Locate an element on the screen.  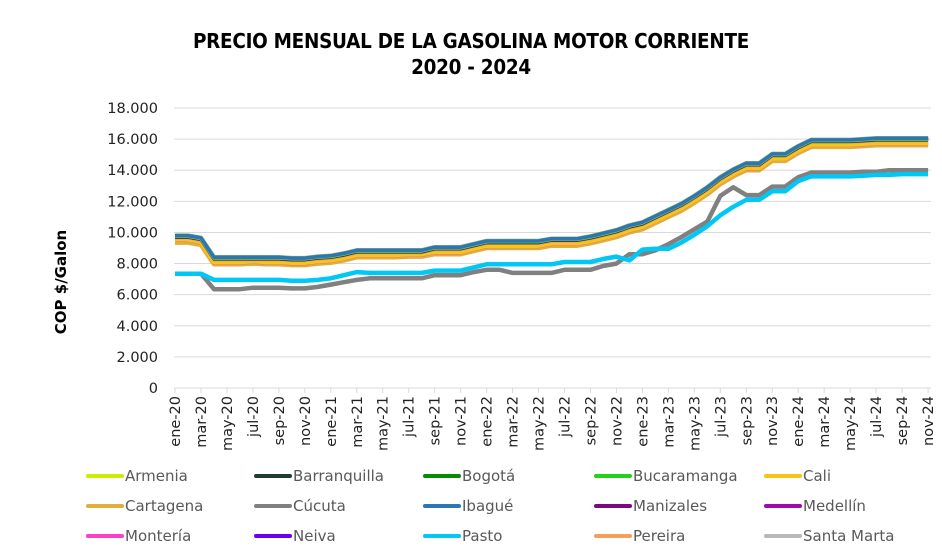
legend-label: Ibagué is located at coordinates (487, 506).